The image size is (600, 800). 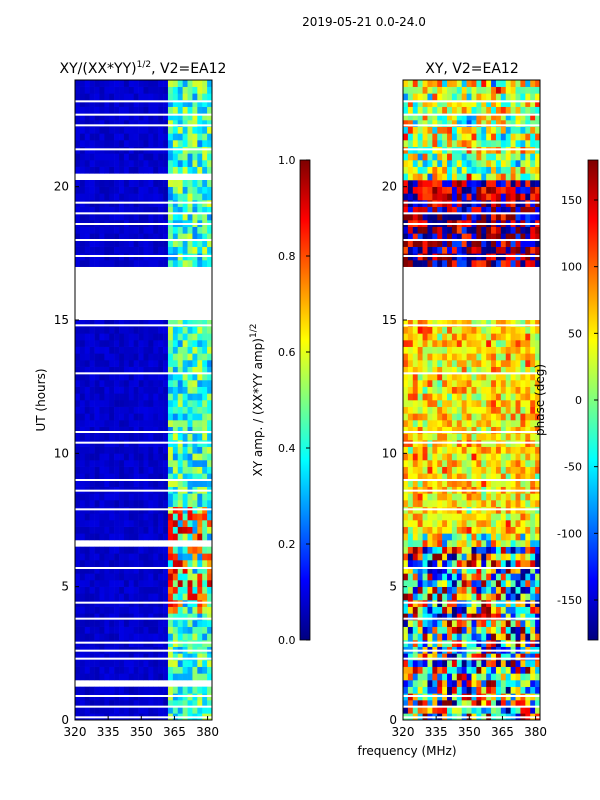 What do you see at coordinates (287, 448) in the screenshot?
I see `amplitude-colorbar-tick-label: 0.4` at bounding box center [287, 448].